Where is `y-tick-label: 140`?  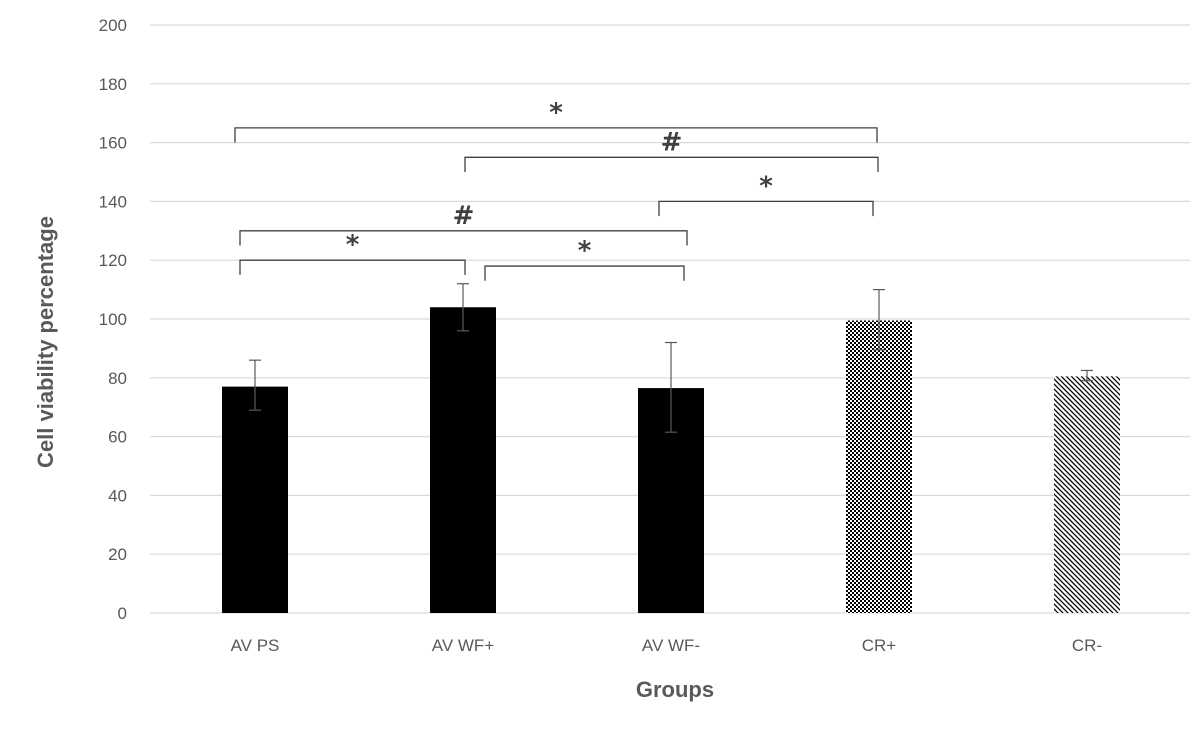 y-tick-label: 140 is located at coordinates (113, 201).